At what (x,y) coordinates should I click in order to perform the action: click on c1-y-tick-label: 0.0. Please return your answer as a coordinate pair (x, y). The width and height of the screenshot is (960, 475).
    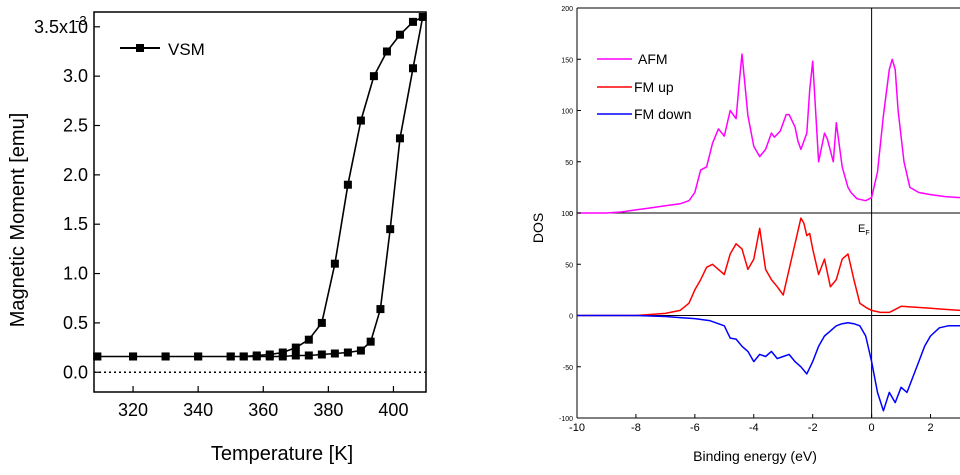
    Looking at the image, I should click on (75, 372).